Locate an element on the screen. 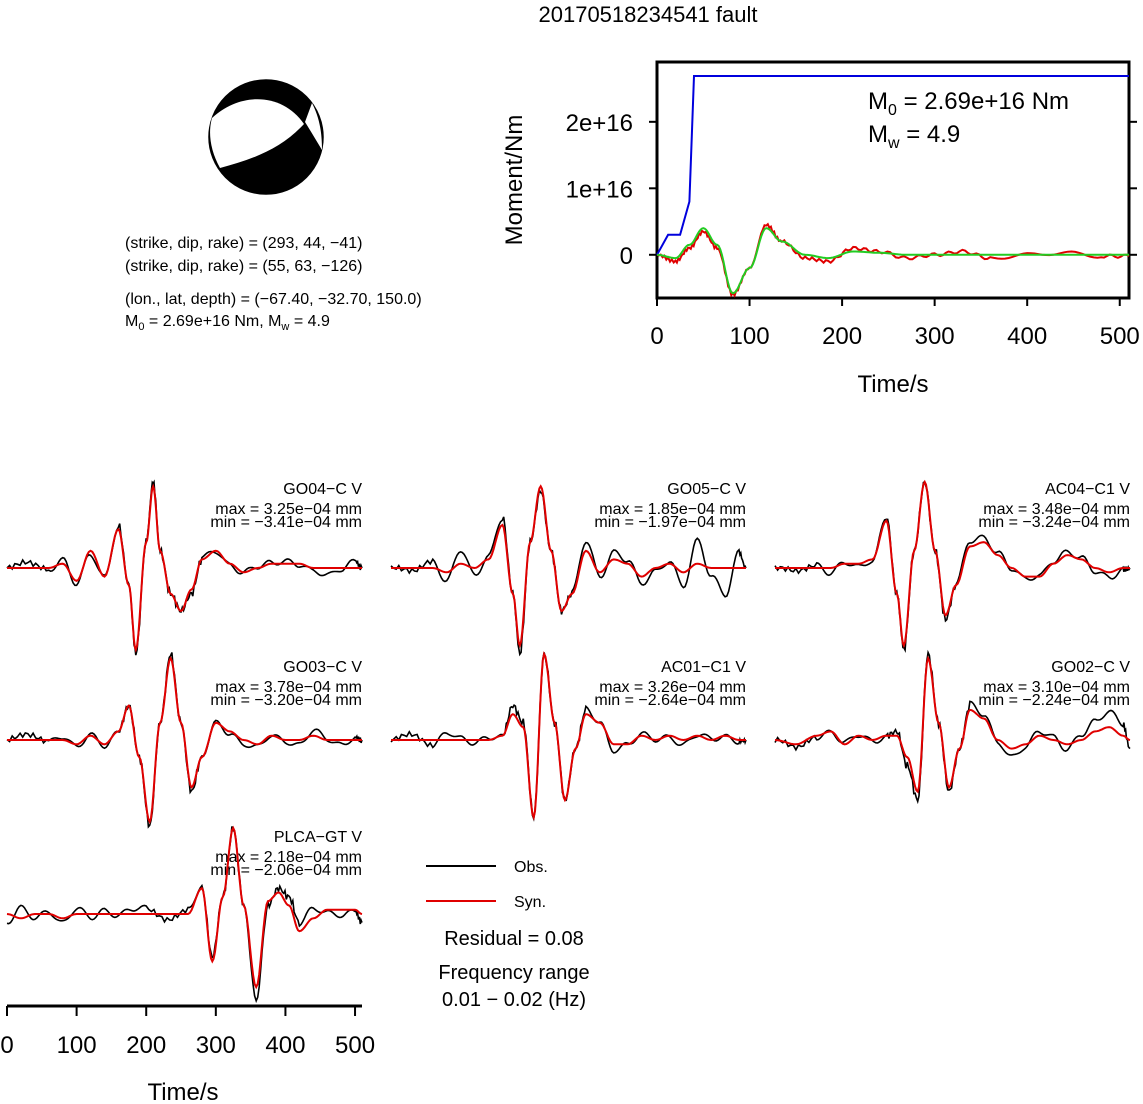 The width and height of the screenshot is (1143, 1104). frequency-label: Frequency range is located at coordinates (513, 973).